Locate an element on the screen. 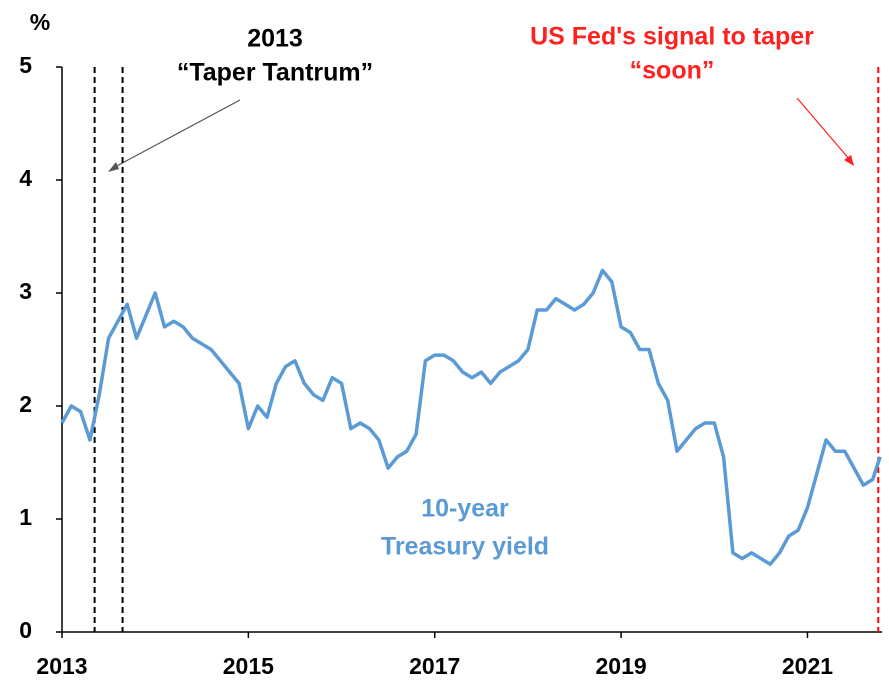 The image size is (889, 688). series-label: 10-year is located at coordinates (465, 509).